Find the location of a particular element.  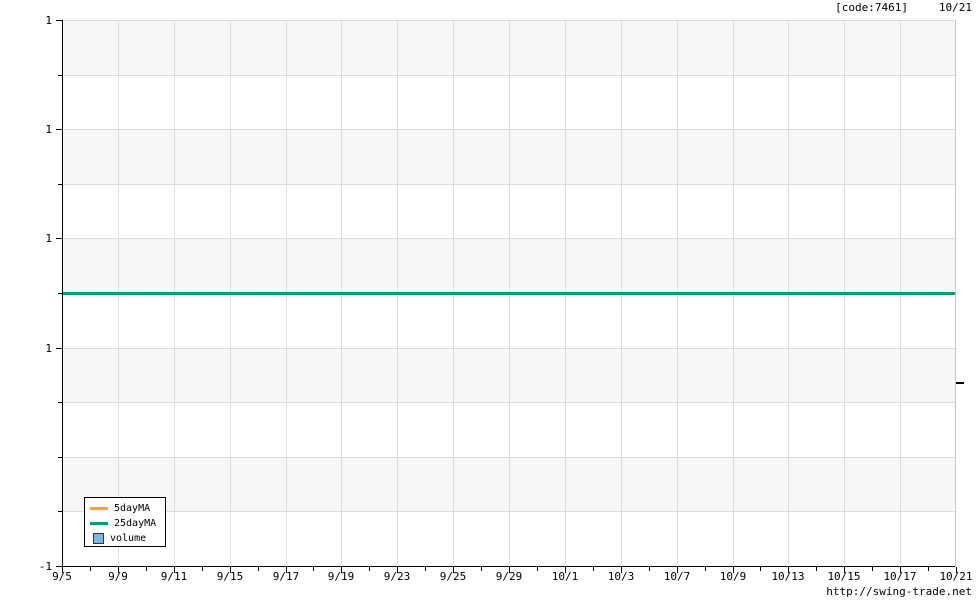

legend-item-5dayma: 5dayMA is located at coordinates (125, 508).